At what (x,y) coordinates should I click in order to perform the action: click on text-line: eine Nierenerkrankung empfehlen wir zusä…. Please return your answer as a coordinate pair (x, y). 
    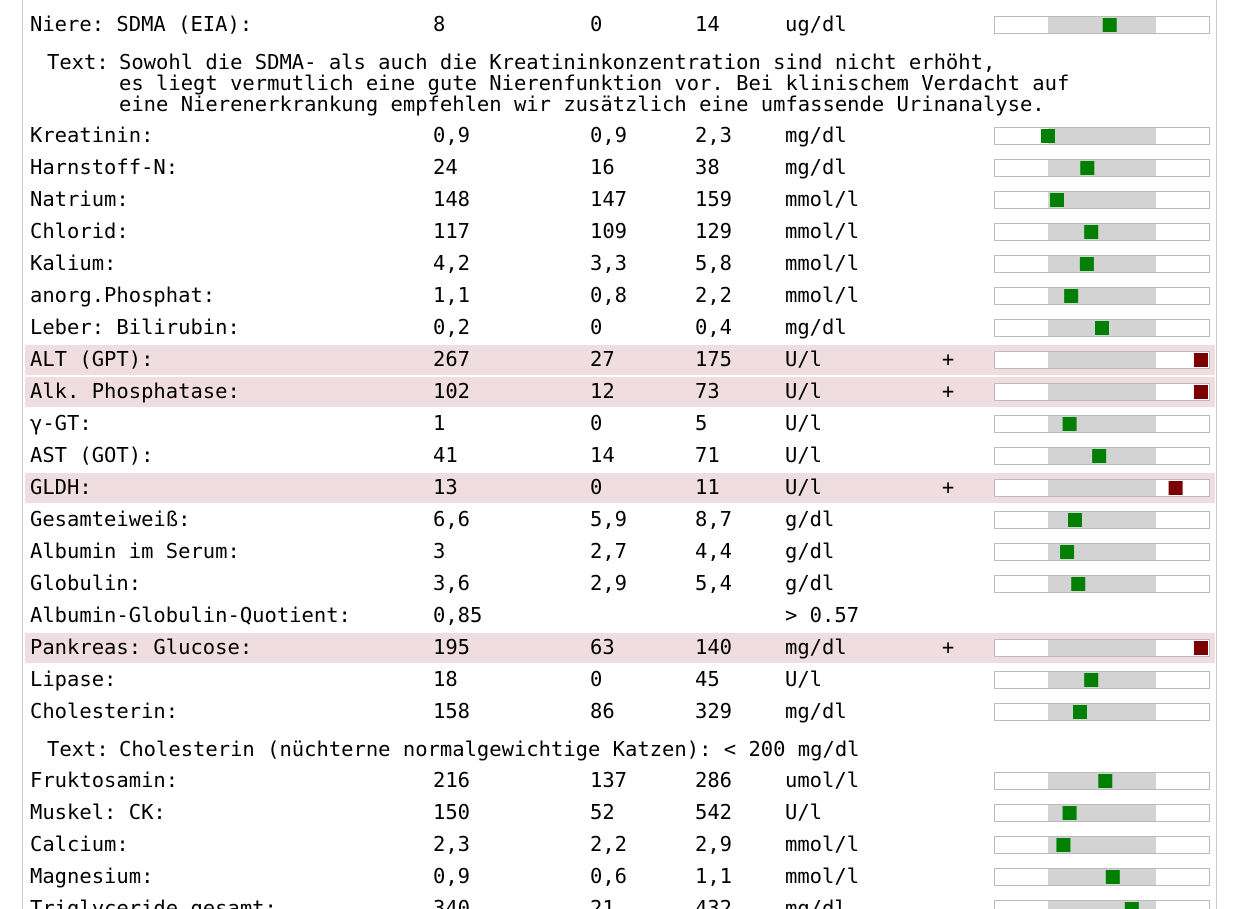
    Looking at the image, I should click on (582, 104).